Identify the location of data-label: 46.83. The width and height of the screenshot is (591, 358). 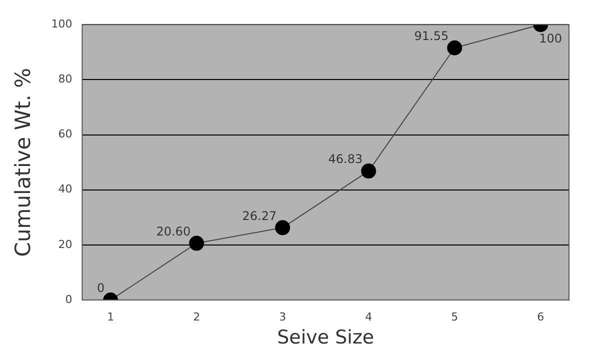
(345, 159).